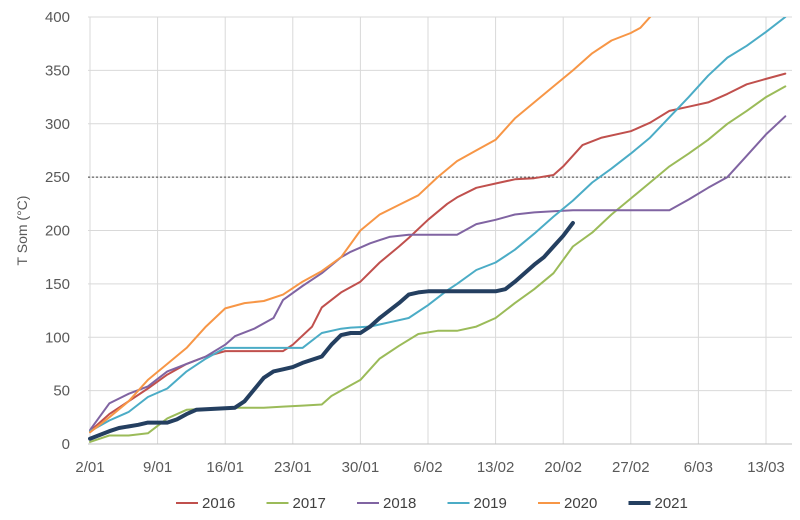  Describe the element at coordinates (309, 503) in the screenshot. I see `legend-label: 2017` at that location.